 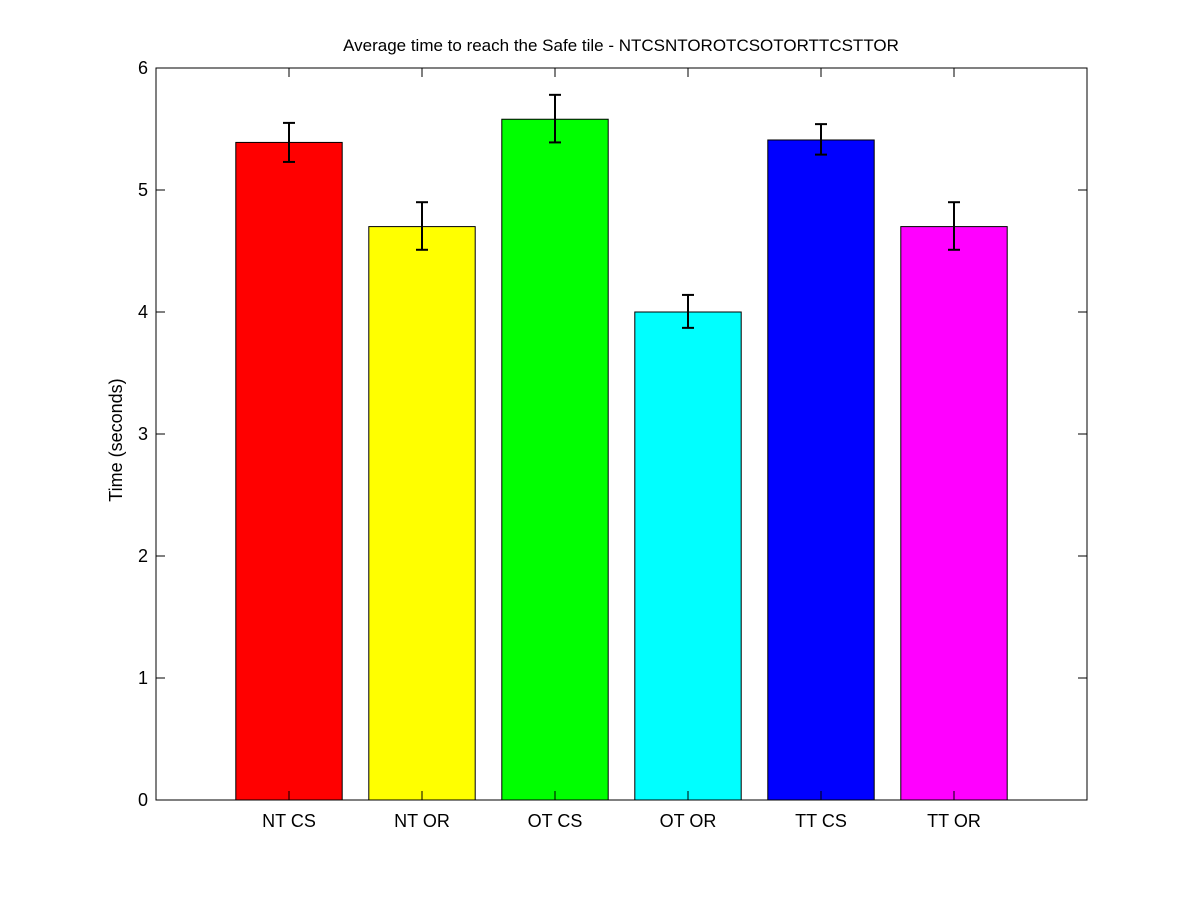 I want to click on y-tick-label: 4, so click(x=143, y=312).